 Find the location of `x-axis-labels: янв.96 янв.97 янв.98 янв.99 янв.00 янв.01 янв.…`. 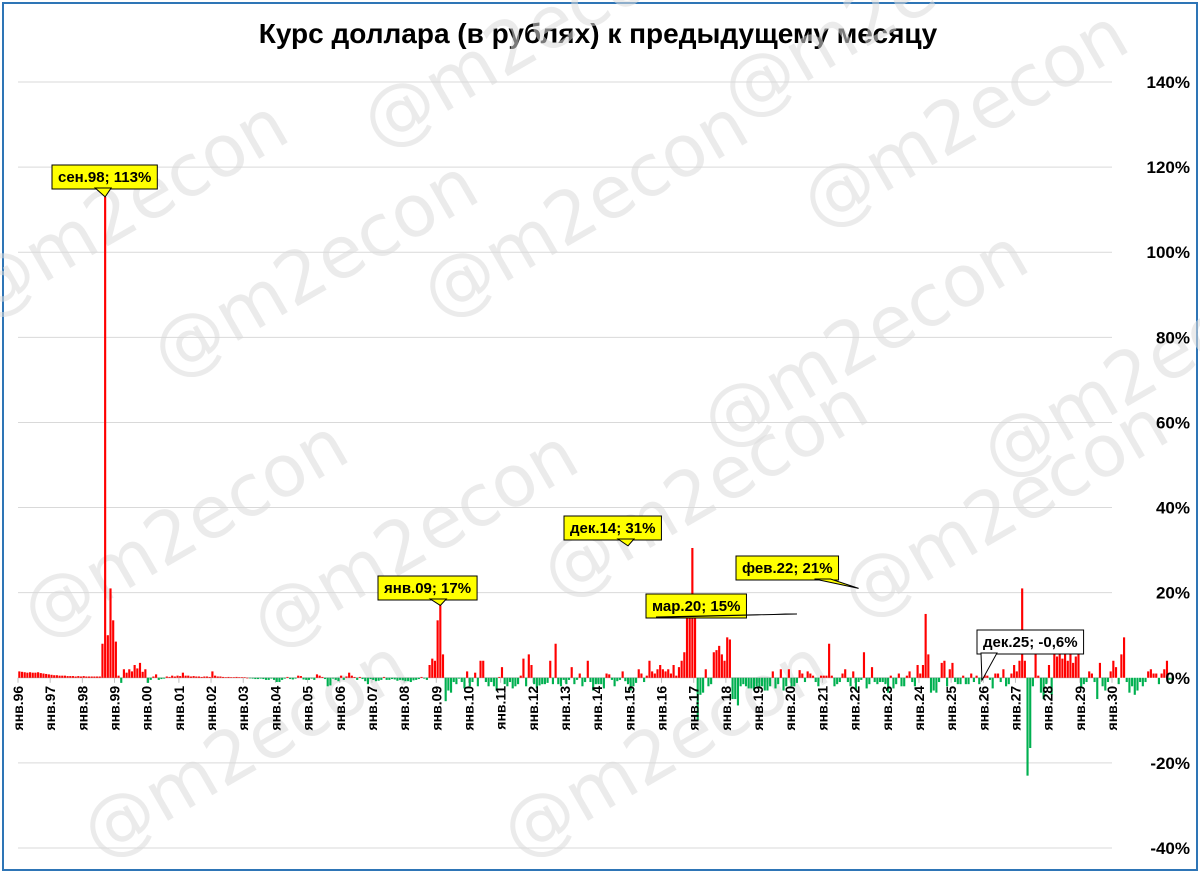

x-axis-labels: янв.96 янв.97 янв.98 янв.99 янв.00 янв.01 янв.… is located at coordinates (565, 708).